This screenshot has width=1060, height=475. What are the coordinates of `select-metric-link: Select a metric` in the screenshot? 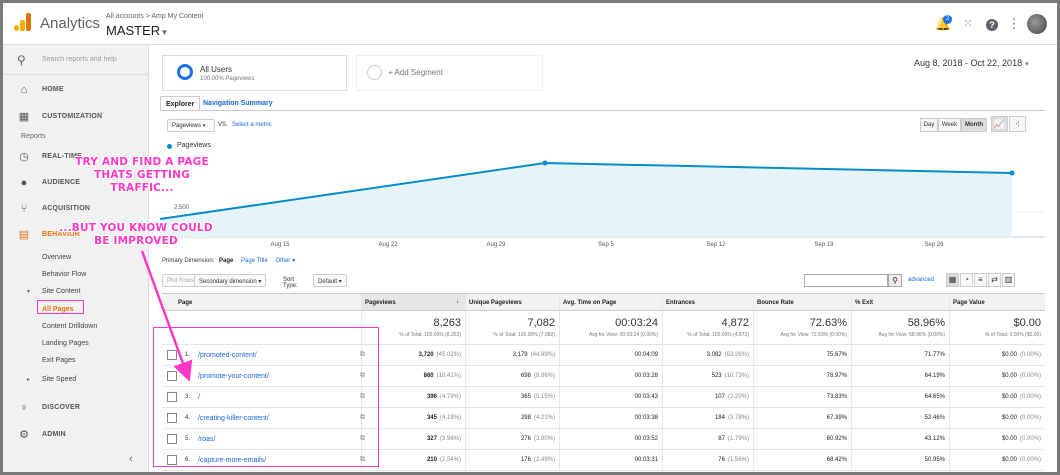 It's located at (252, 125).